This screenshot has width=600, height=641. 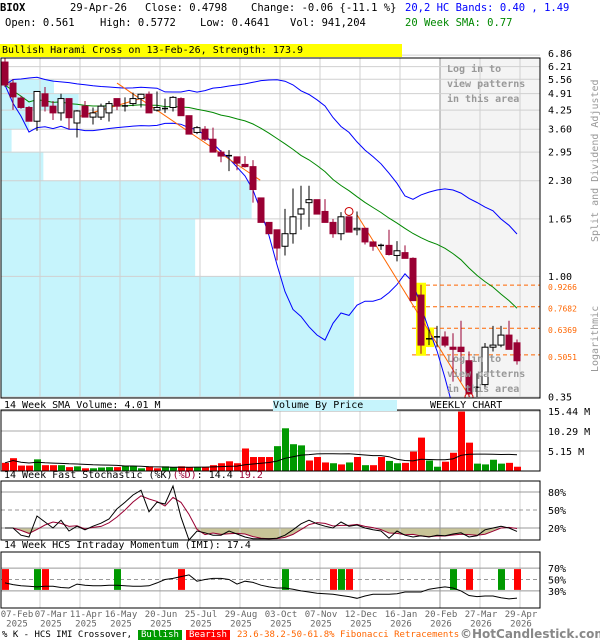 I want to click on low-price: Low: 0.4641, so click(x=235, y=23).